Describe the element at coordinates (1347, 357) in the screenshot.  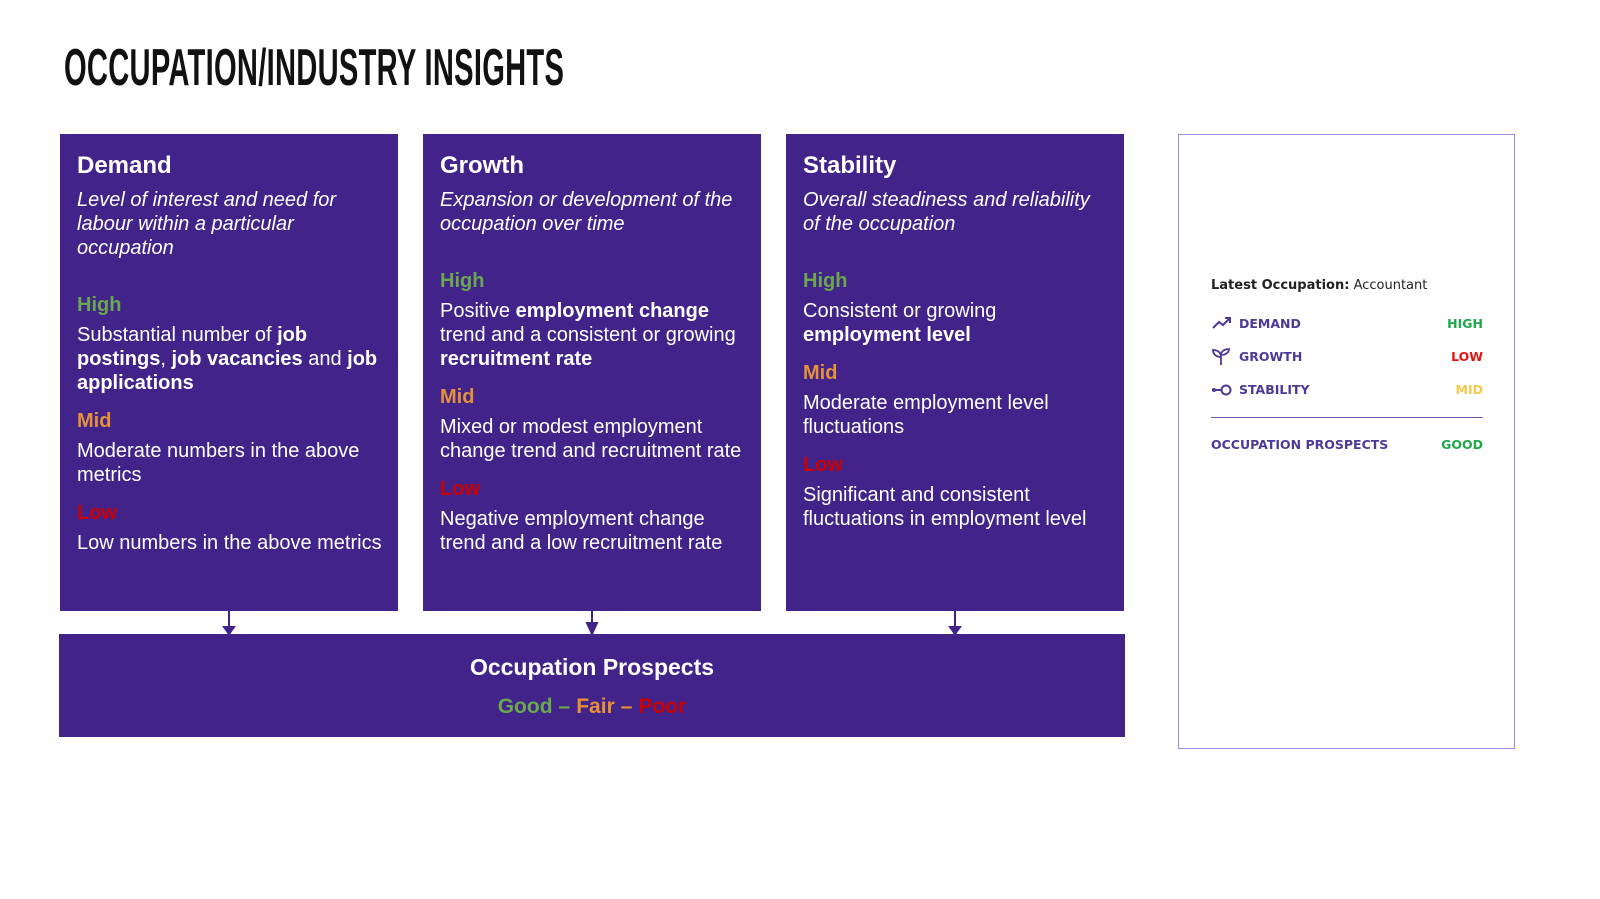
I see `indicator-row: GROWTH LOW` at that location.